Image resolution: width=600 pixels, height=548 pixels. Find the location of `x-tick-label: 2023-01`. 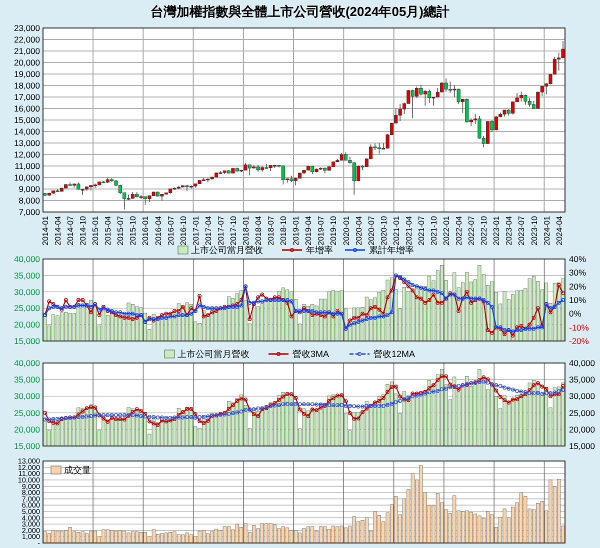

x-tick-label: 2023-01 is located at coordinates (497, 230).